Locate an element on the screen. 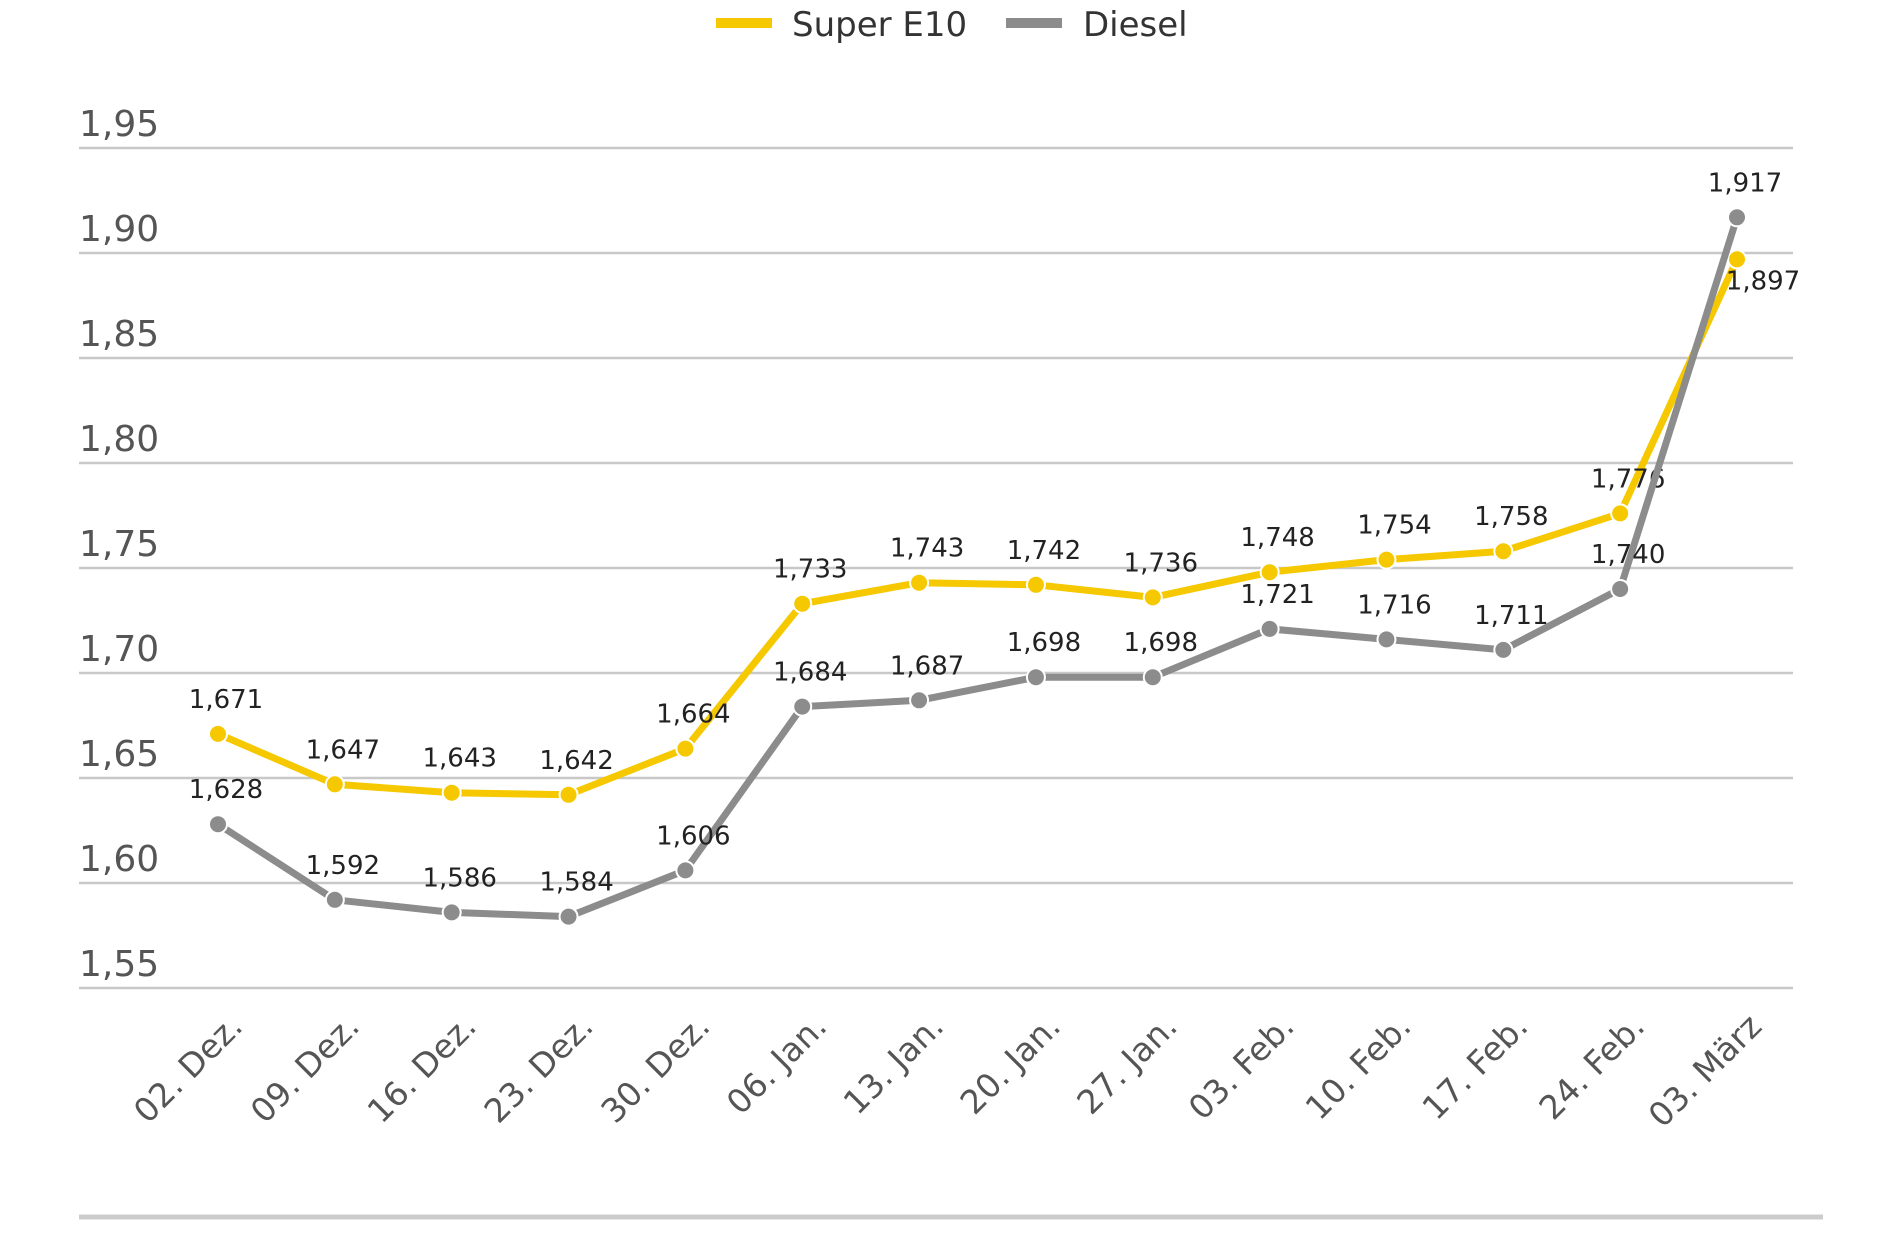  y-tick-label: 1,85 is located at coordinates (119, 334).